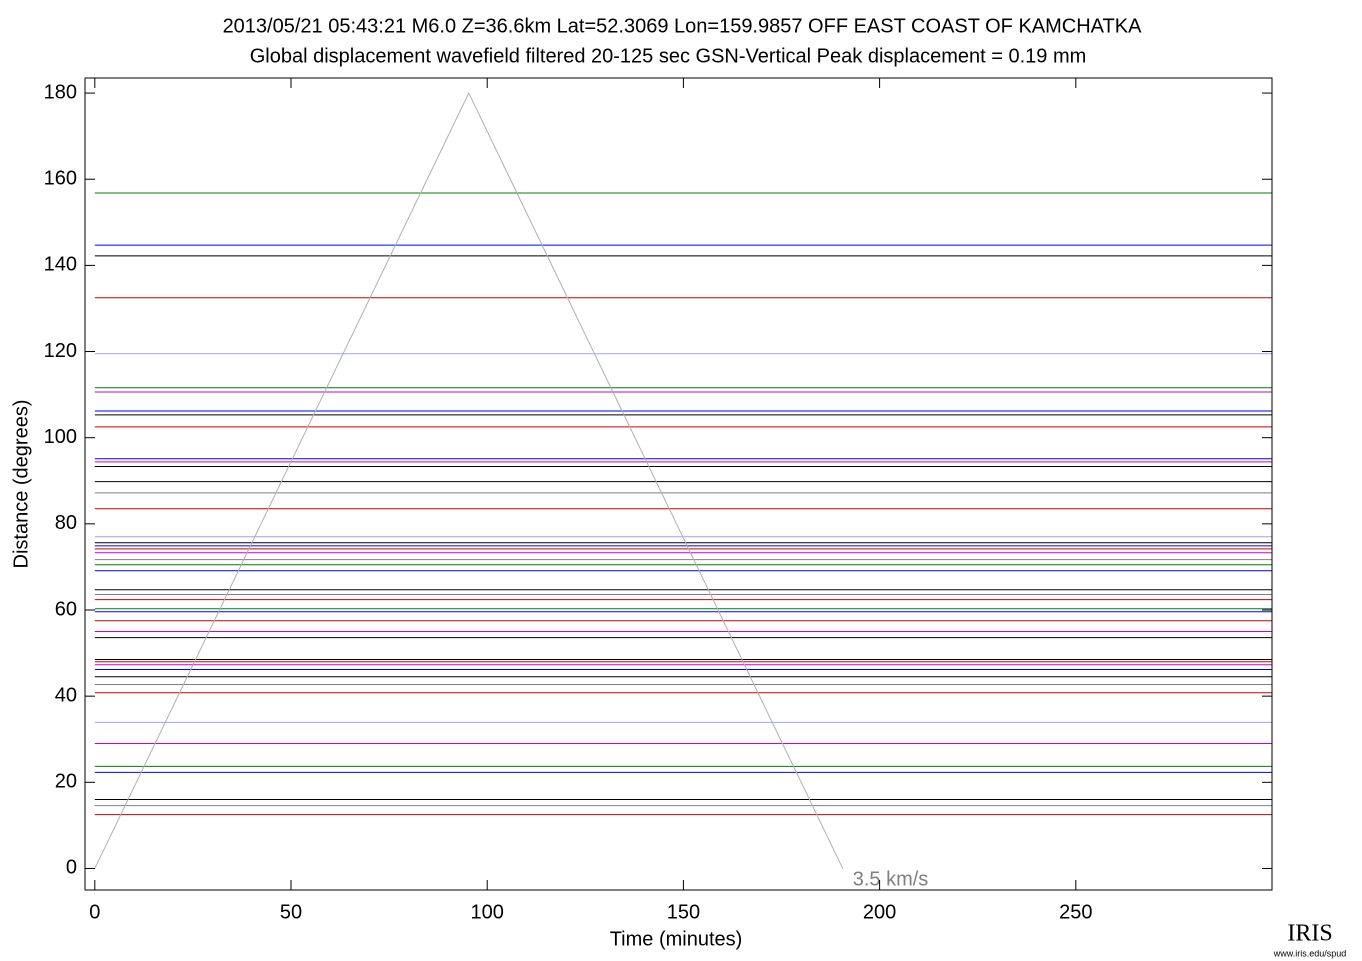  Describe the element at coordinates (60, 265) in the screenshot. I see `y-tick-label: 140` at that location.